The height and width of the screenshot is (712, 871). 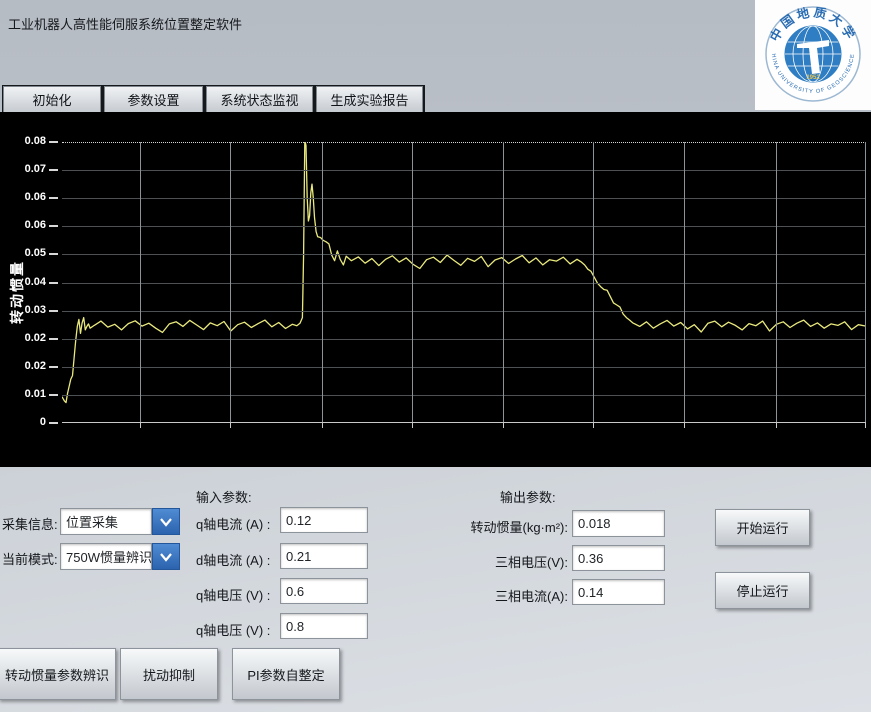 I want to click on inertia-identification-button: 转动惯量参数辨识, so click(x=58, y=674).